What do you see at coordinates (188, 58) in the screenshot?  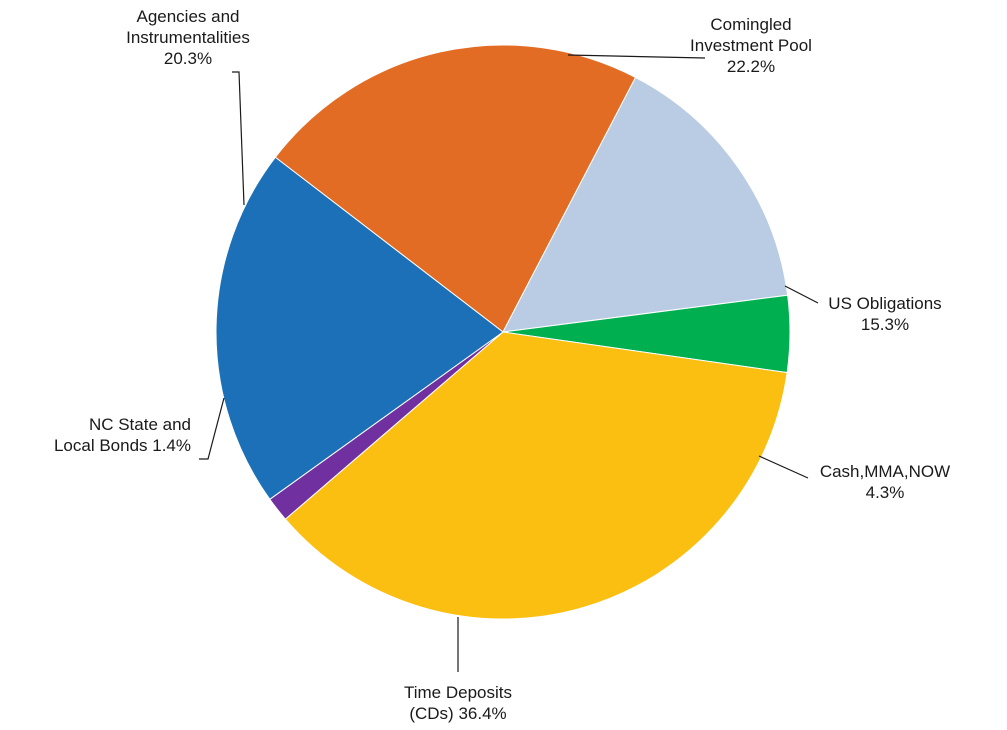 I see `slice-label-line: 20.3%` at bounding box center [188, 58].